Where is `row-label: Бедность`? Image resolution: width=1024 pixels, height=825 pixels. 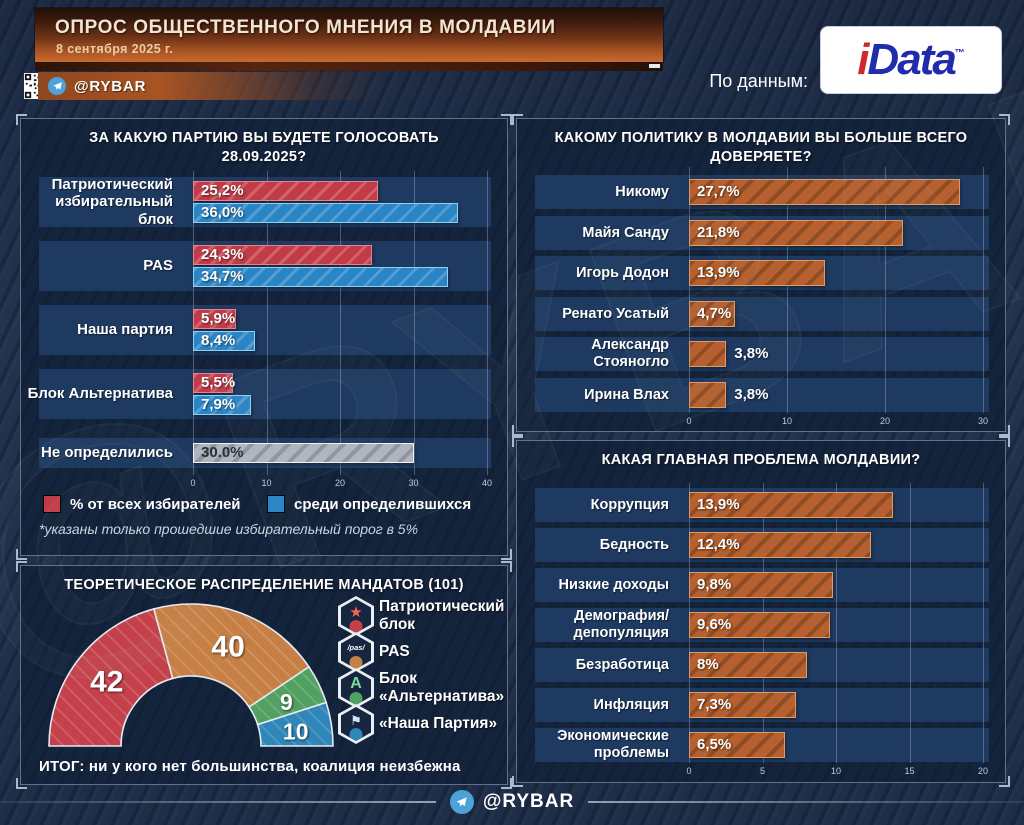 row-label: Бедность is located at coordinates (598, 545).